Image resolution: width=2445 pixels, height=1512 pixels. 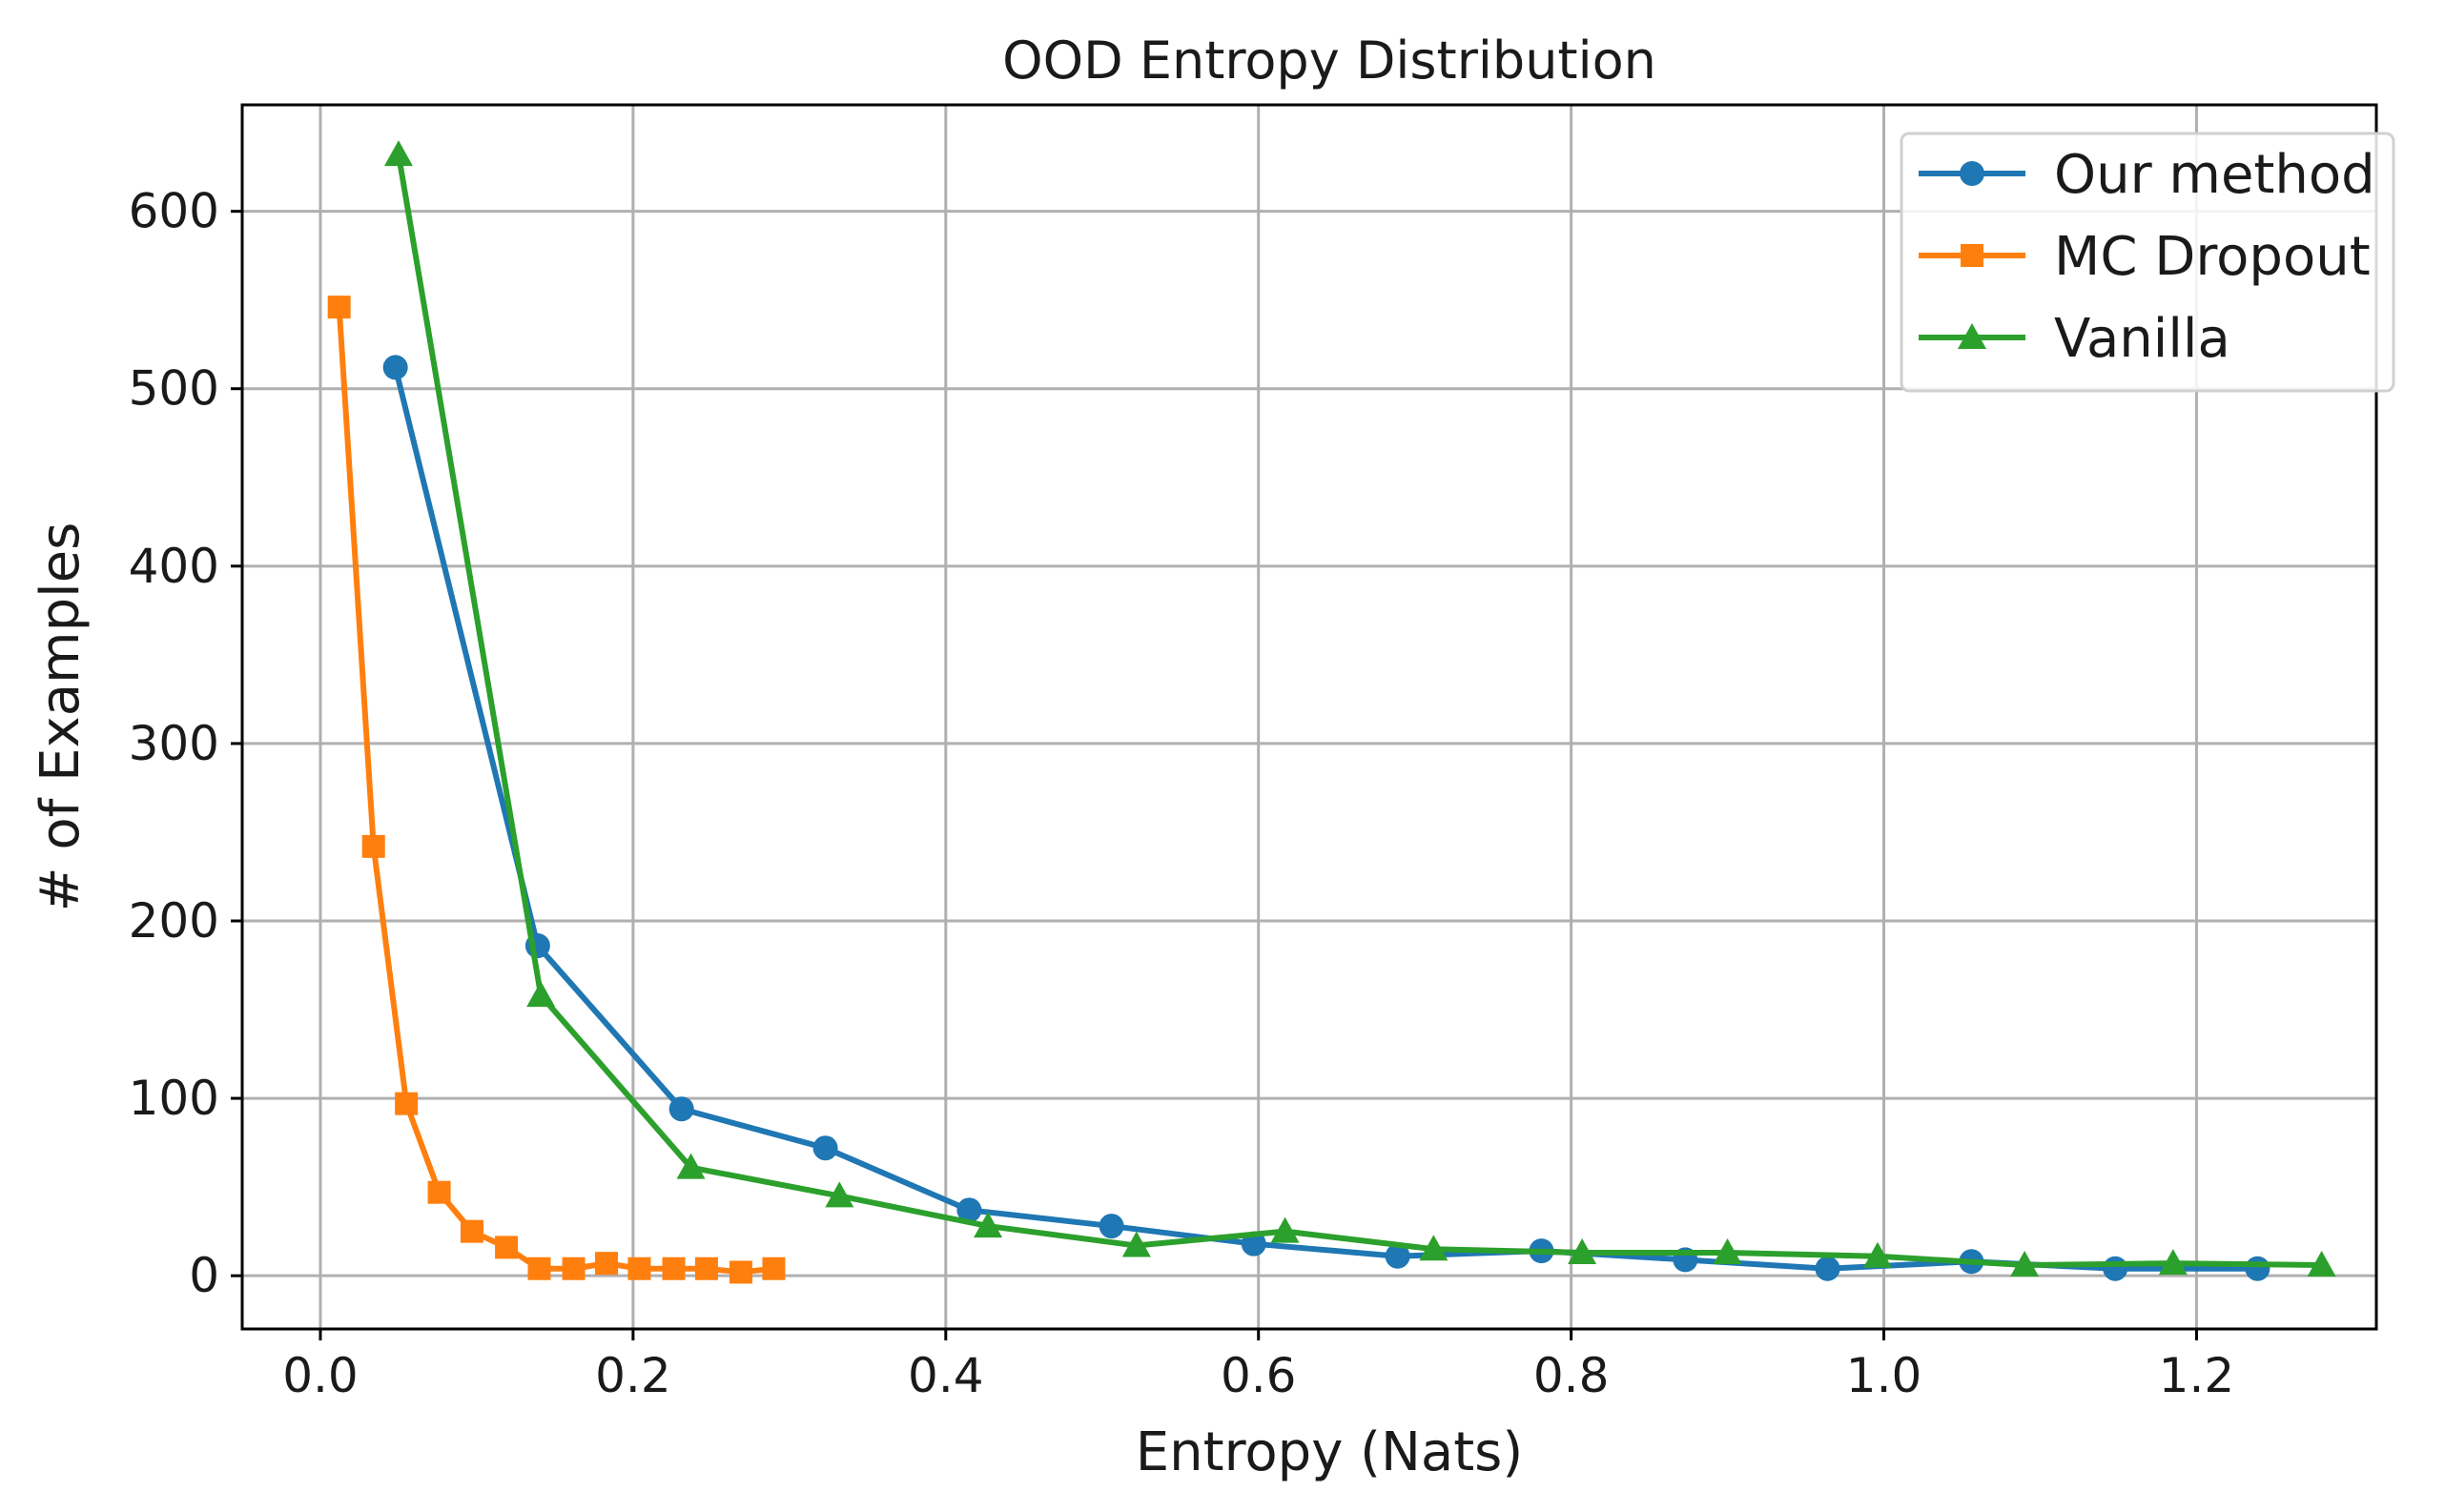 I want to click on y-tick-label: 600, so click(x=174, y=211).